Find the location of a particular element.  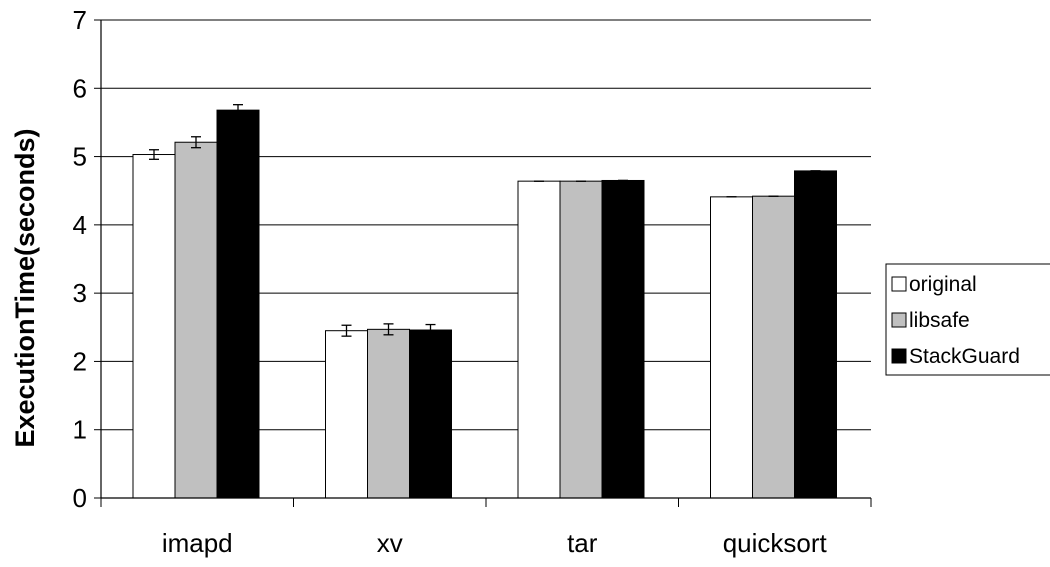

bar-libsafe-quicksort is located at coordinates (773, 347).